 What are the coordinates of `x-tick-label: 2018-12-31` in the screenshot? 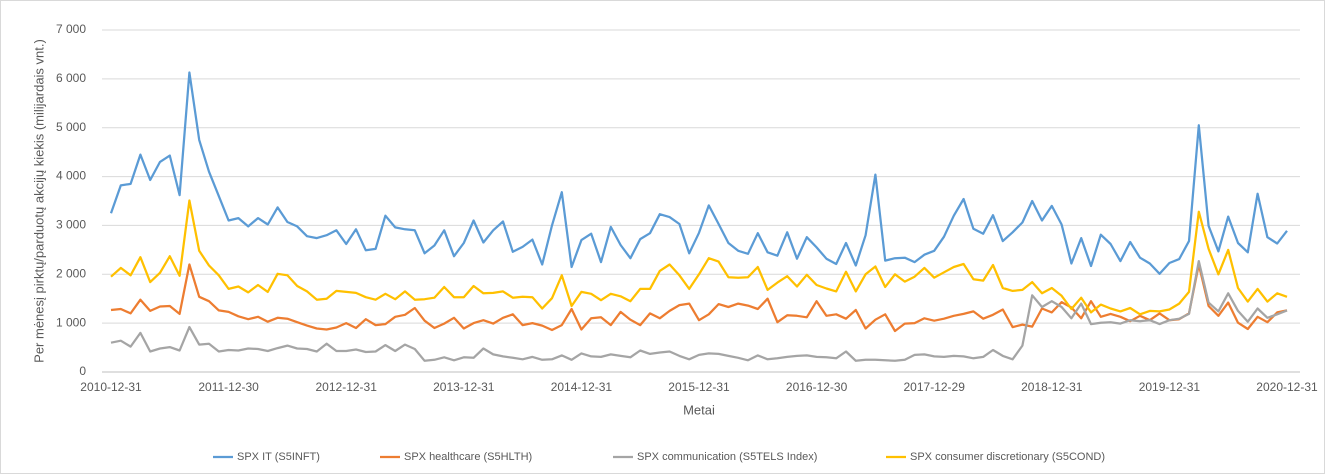 It's located at (1052, 387).